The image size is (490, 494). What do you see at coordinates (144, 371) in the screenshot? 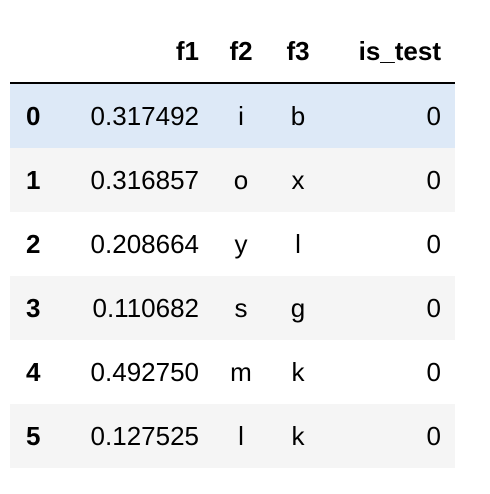
I see `cell-f1: 0.492750` at bounding box center [144, 371].